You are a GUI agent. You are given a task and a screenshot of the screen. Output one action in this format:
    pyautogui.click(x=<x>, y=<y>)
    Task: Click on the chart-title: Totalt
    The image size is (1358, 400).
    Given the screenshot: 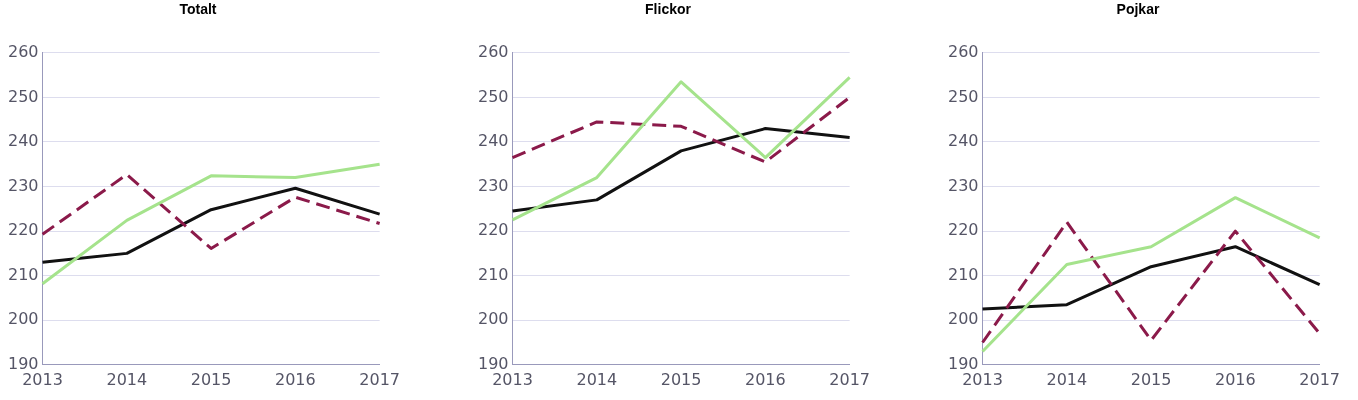 What is the action you would take?
    pyautogui.click(x=198, y=9)
    